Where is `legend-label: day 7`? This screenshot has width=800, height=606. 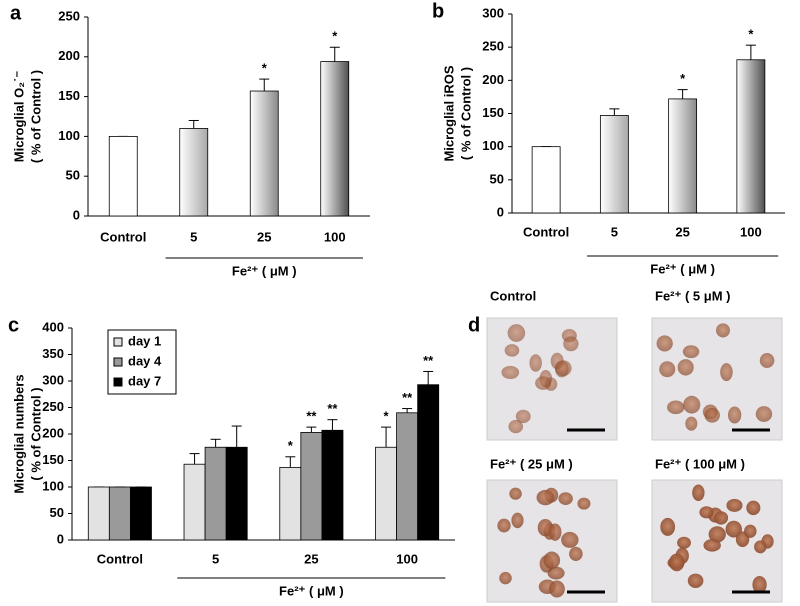
legend-label: day 7 is located at coordinates (144, 380).